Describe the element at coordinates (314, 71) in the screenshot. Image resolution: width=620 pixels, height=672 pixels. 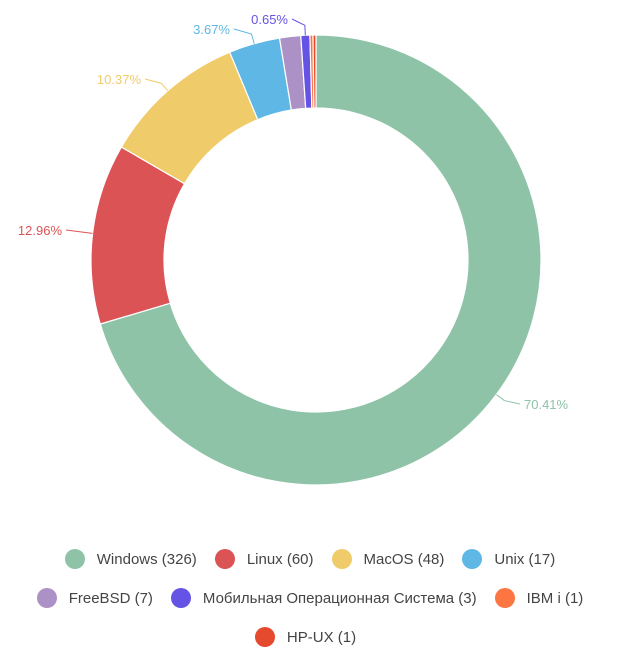
I see `slice-hp-ux` at that location.